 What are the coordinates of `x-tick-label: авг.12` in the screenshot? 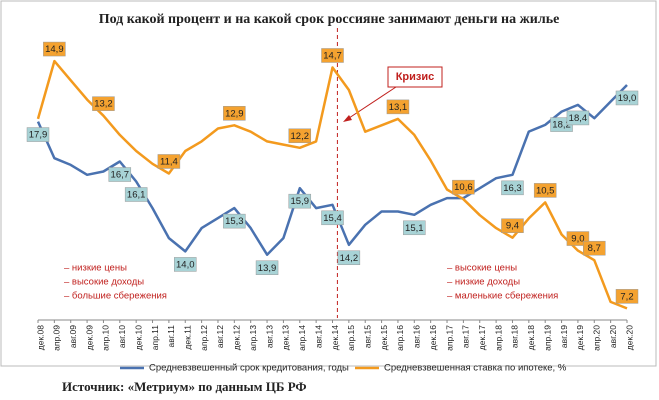 It's located at (220, 336).